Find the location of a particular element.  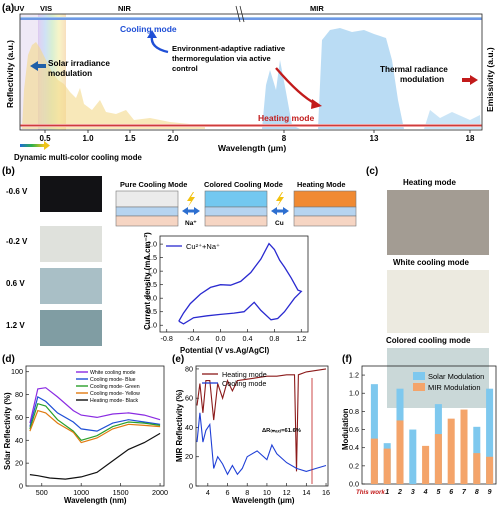

panel-f-label: (f) is located at coordinates (347, 359).